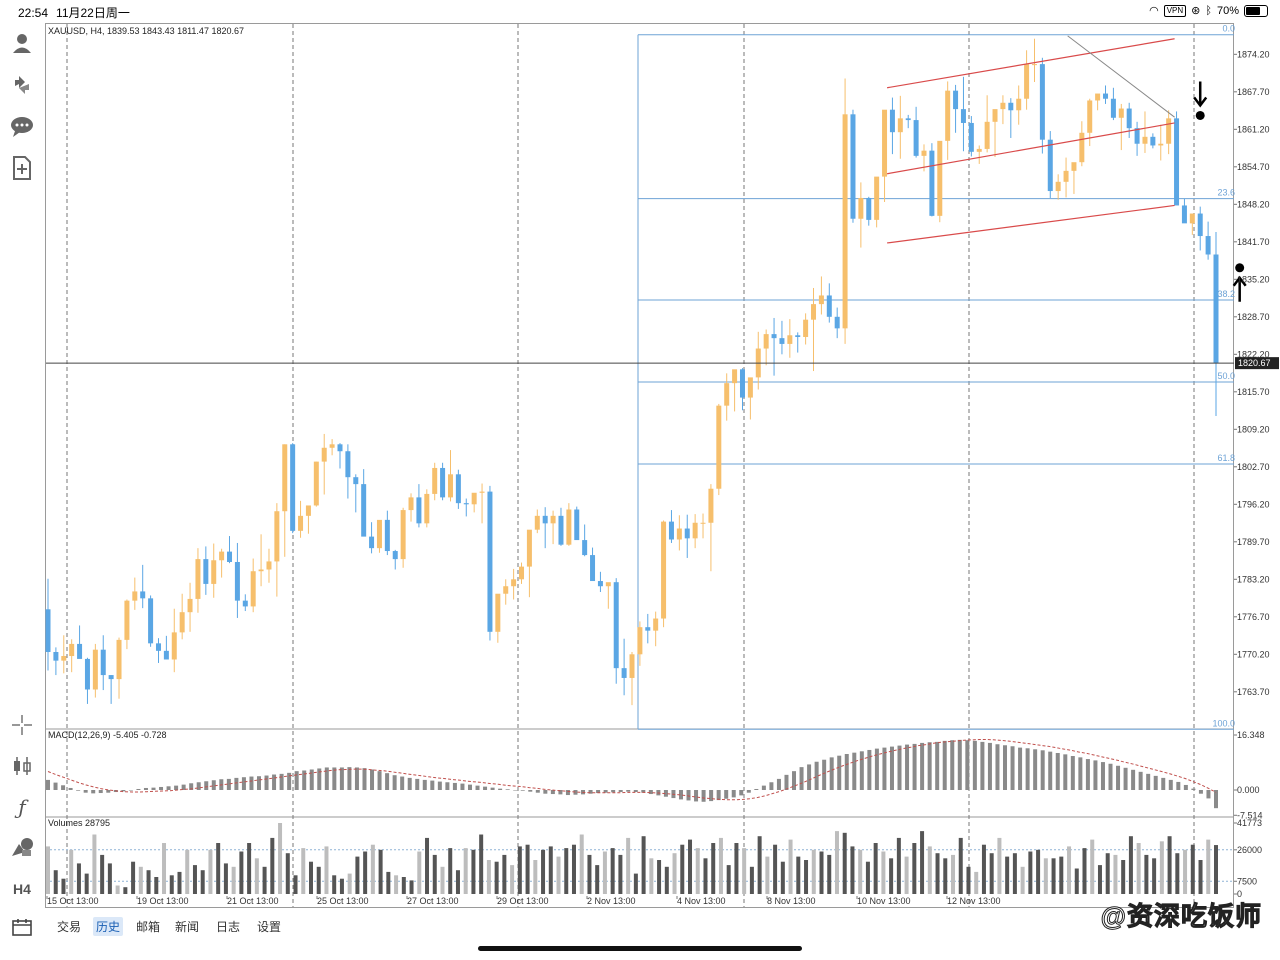  What do you see at coordinates (1223, 723) in the screenshot?
I see `fib-level-label: 100.0` at bounding box center [1223, 723].